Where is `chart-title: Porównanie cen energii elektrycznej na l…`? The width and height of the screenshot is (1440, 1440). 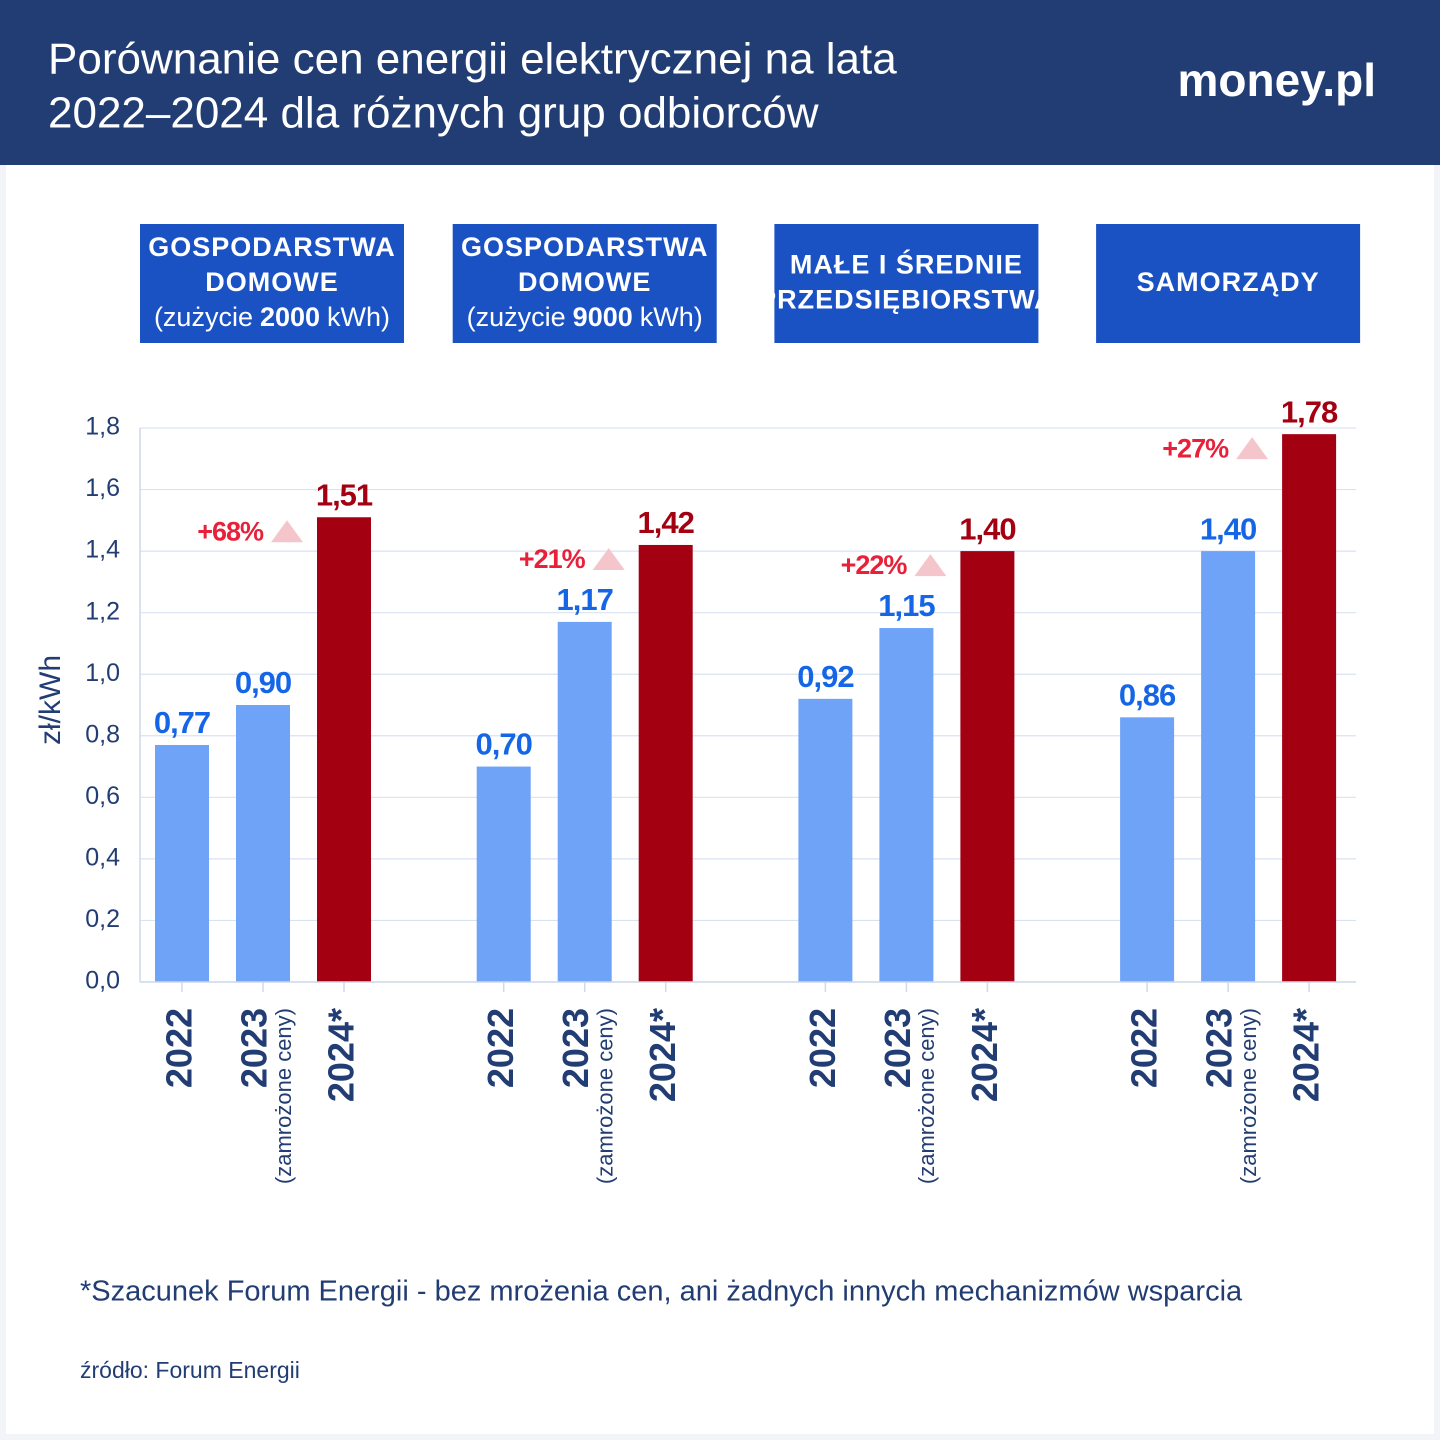 chart-title: Porównanie cen energii elektrycznej na l… is located at coordinates (472, 59).